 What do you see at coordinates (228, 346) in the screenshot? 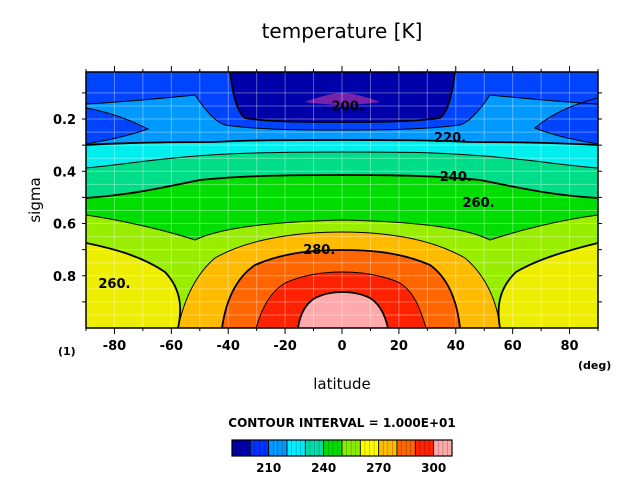
I see `x-tick-label: -40` at bounding box center [228, 346].